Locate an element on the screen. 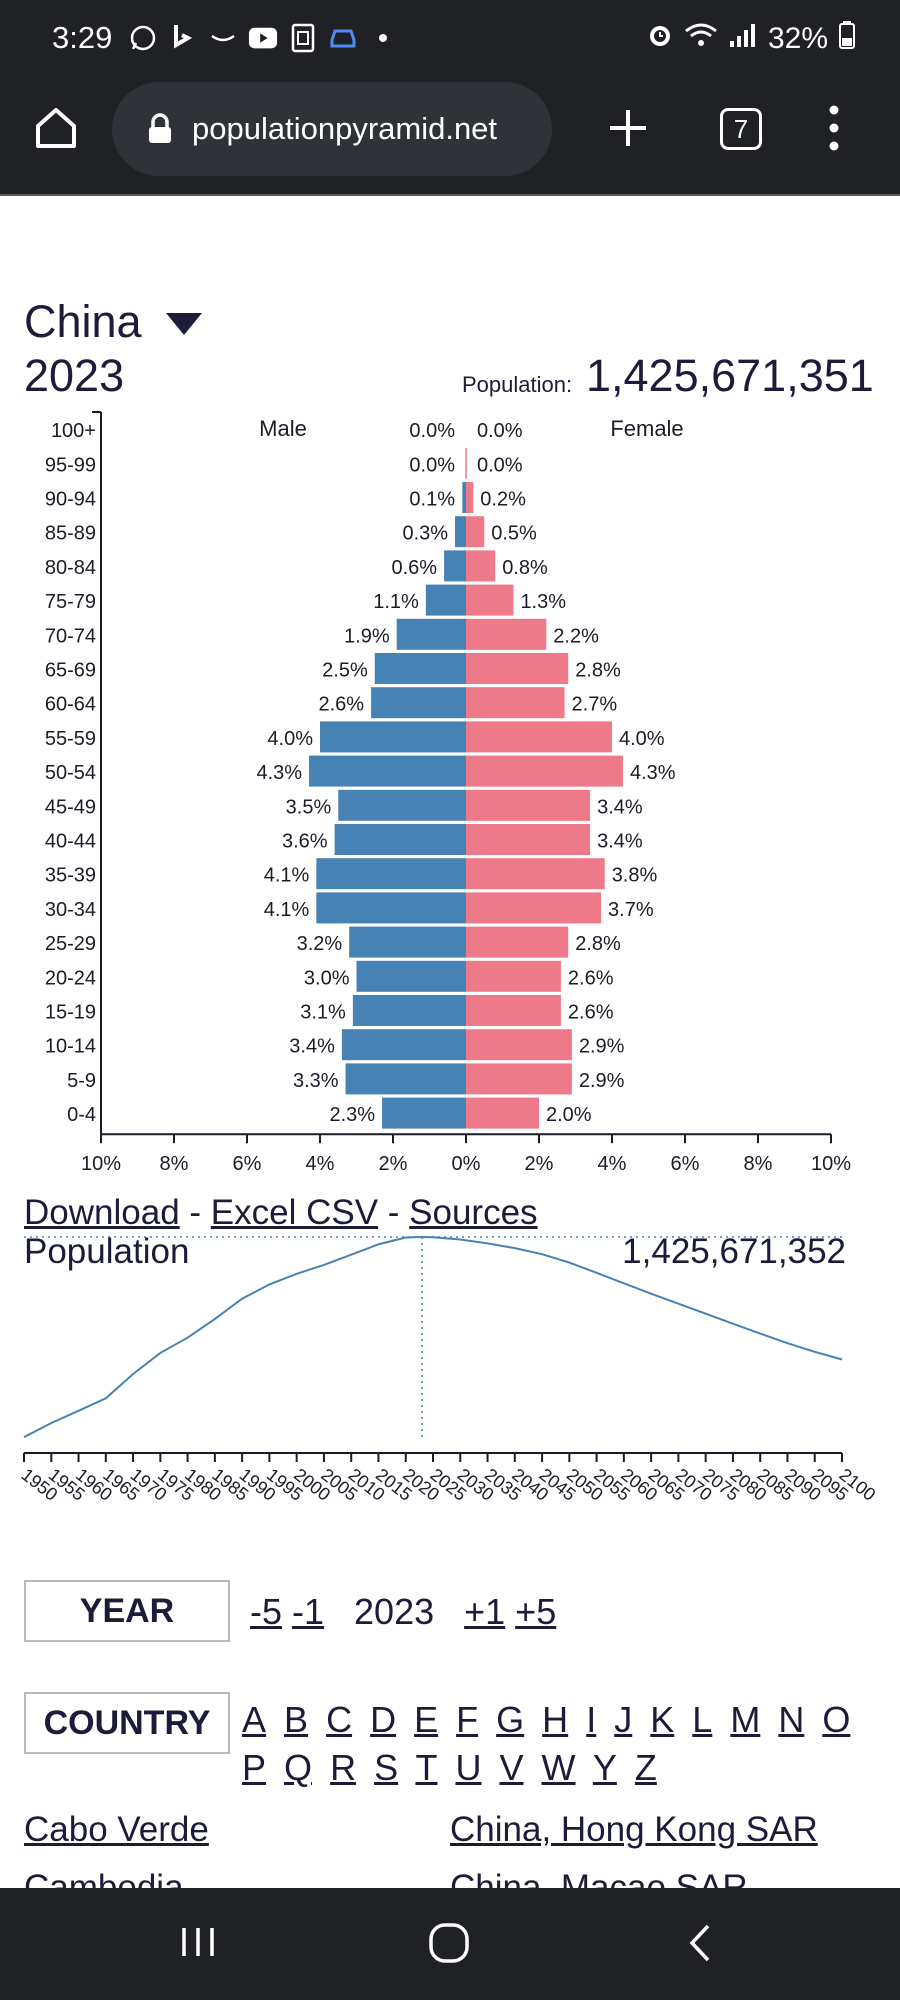  letter-link-c: C is located at coordinates (339, 1719).